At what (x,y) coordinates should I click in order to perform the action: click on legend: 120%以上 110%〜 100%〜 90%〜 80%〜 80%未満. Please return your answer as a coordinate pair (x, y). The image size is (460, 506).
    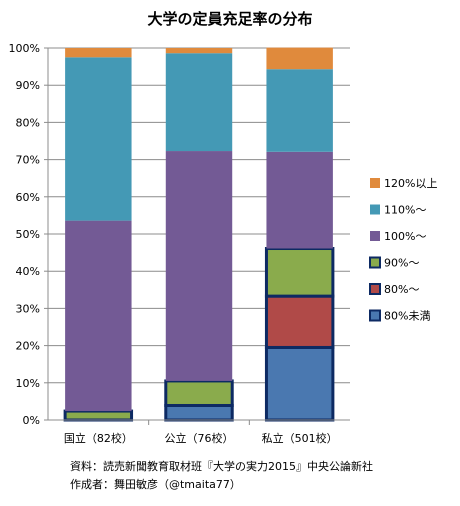
    Looking at the image, I should click on (403, 250).